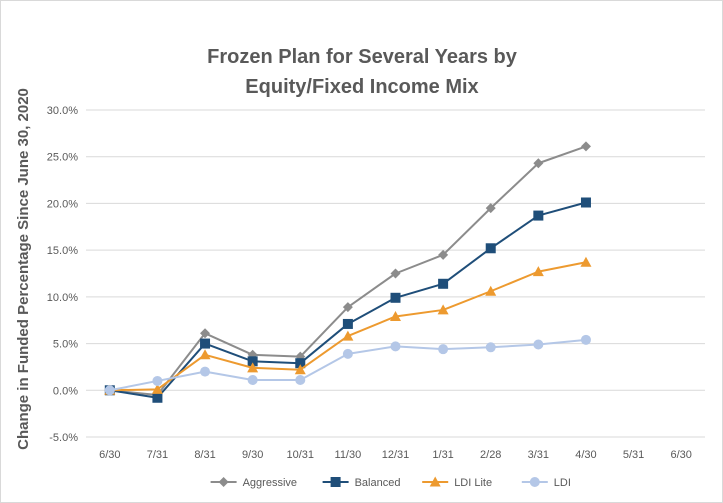  Describe the element at coordinates (534, 482) in the screenshot. I see `legend-marker-ldi` at that location.